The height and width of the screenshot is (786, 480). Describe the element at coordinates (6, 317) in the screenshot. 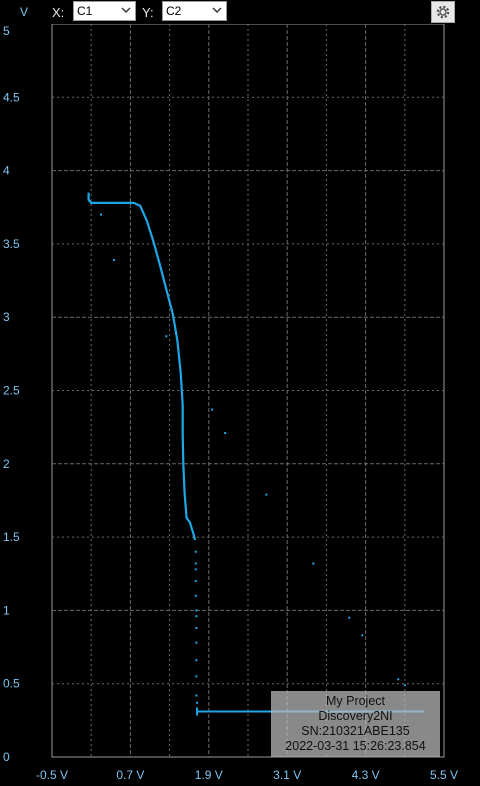

I see `y-tick-label: 3` at that location.